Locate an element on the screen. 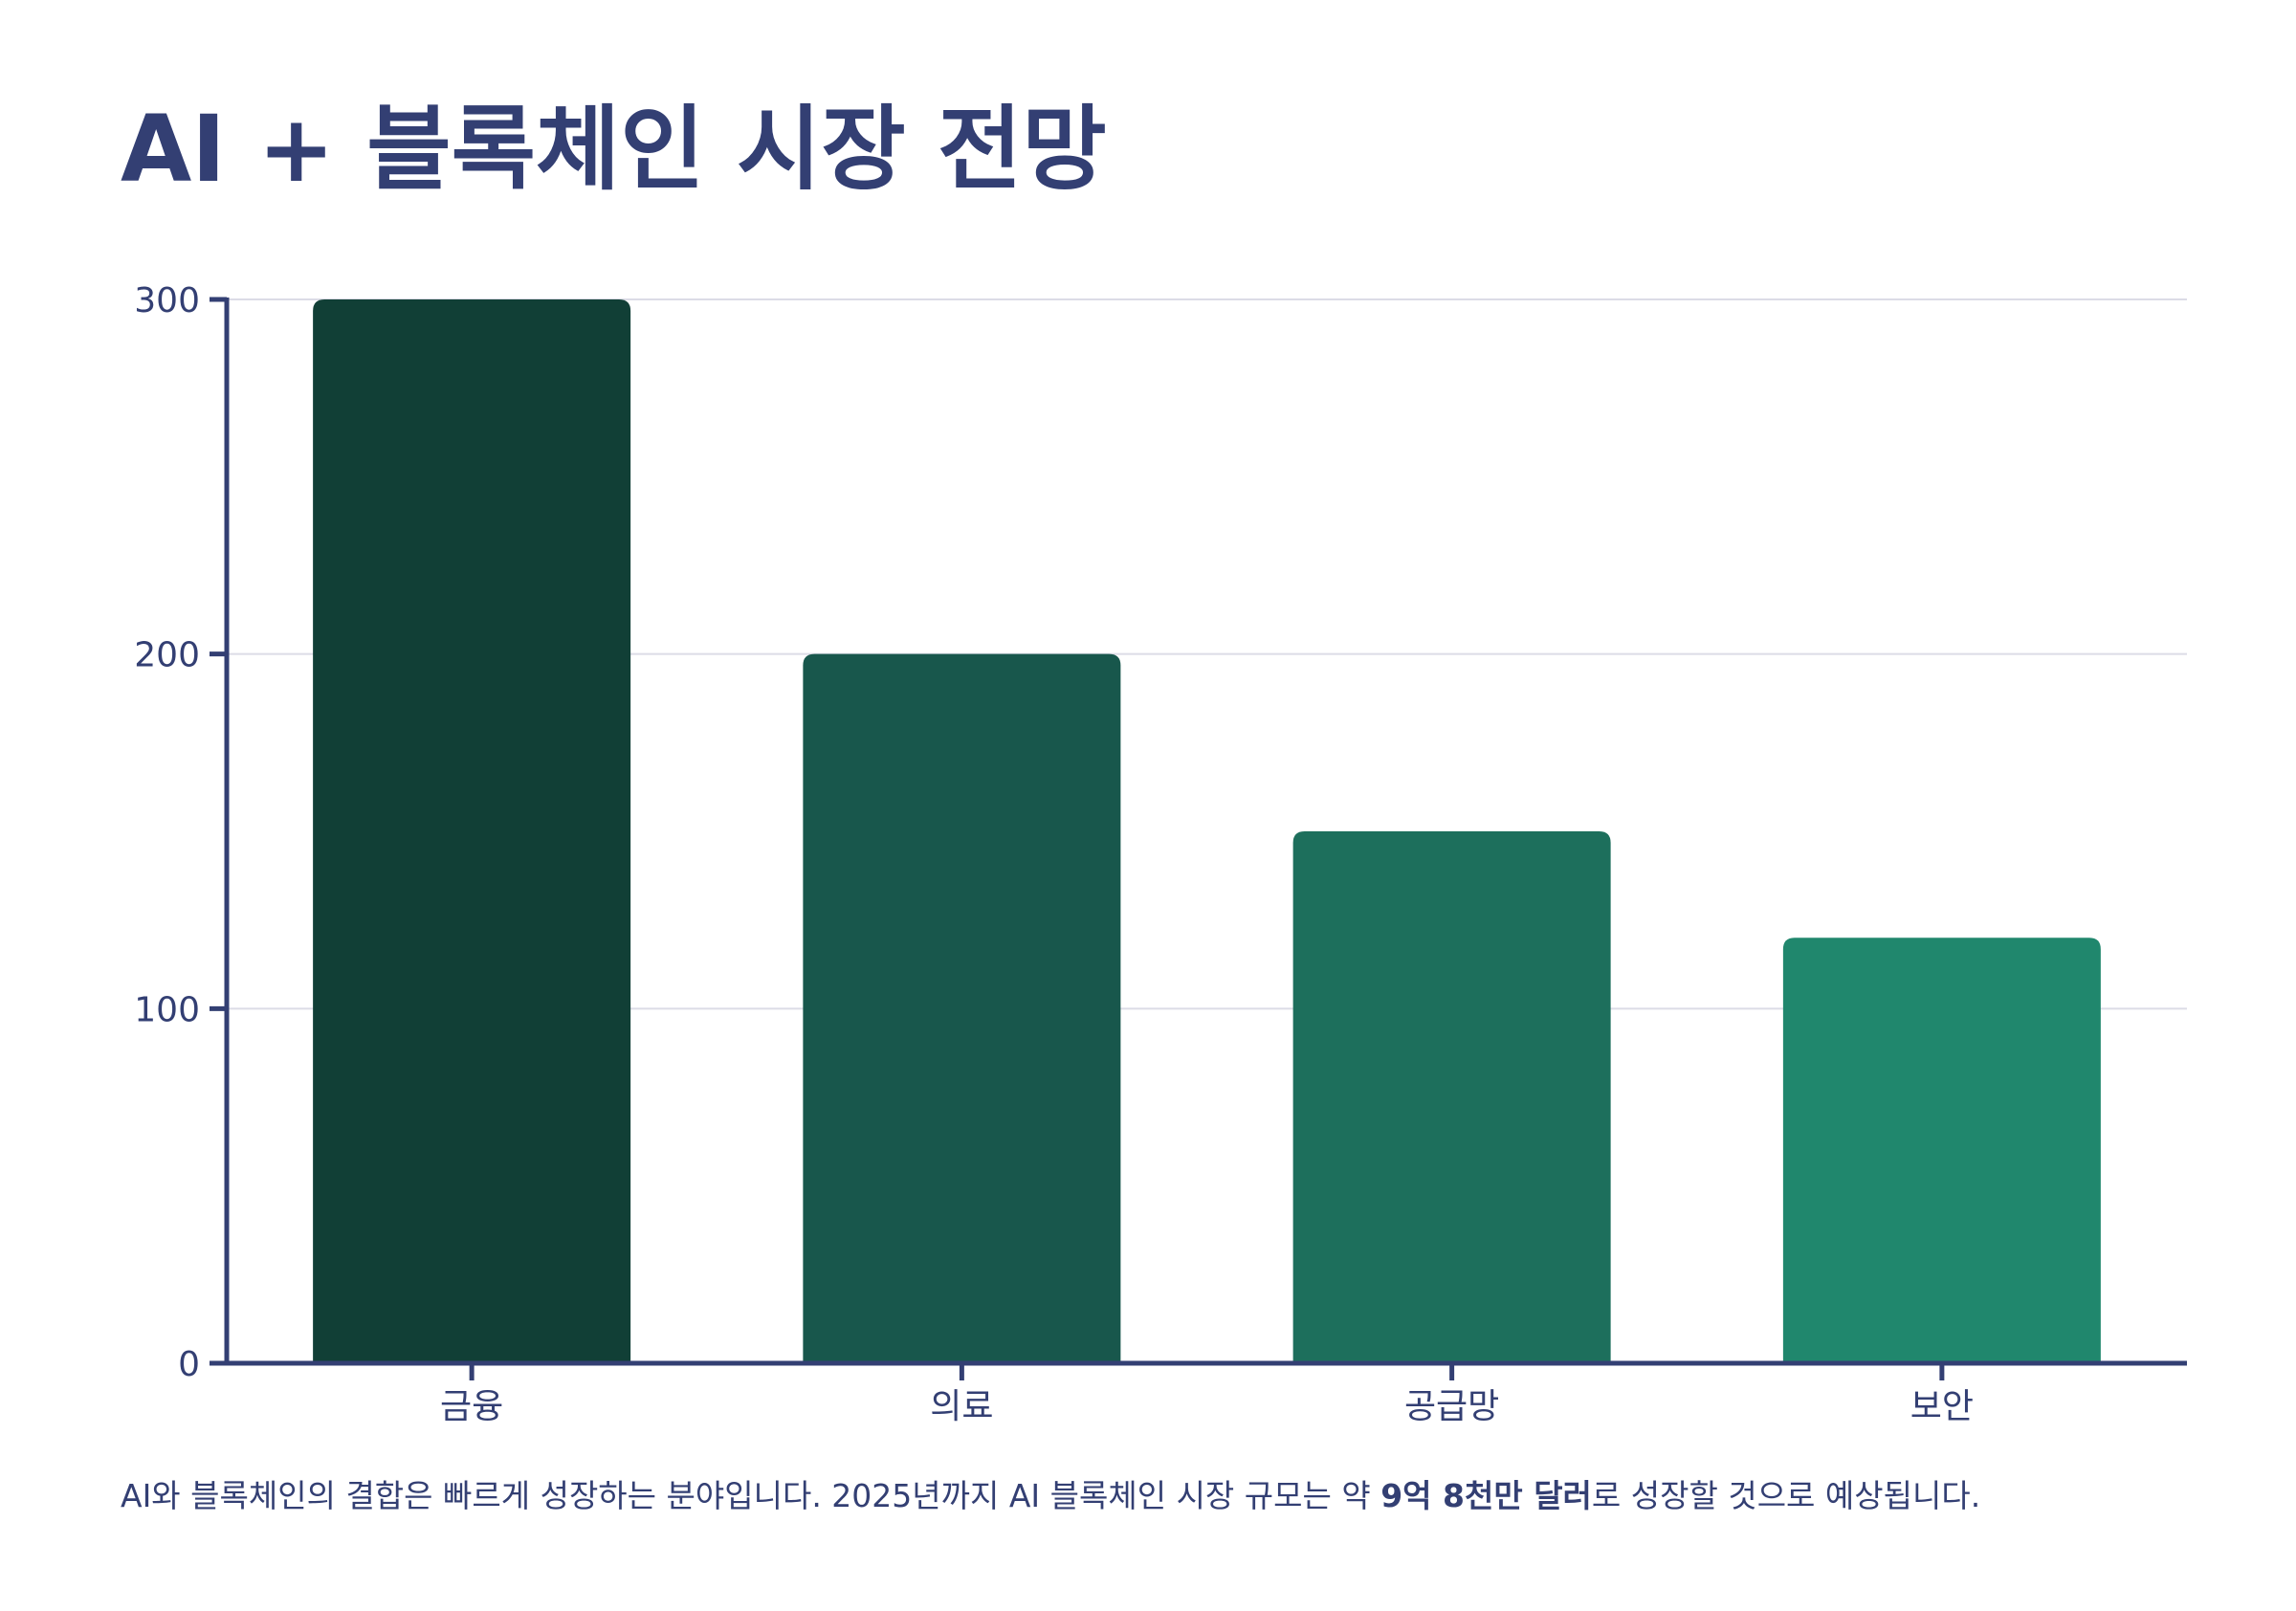 Image resolution: width=2296 pixels, height=1611 pixels. caption-highlight: 9억 8천만 달러 is located at coordinates (1486, 1495).